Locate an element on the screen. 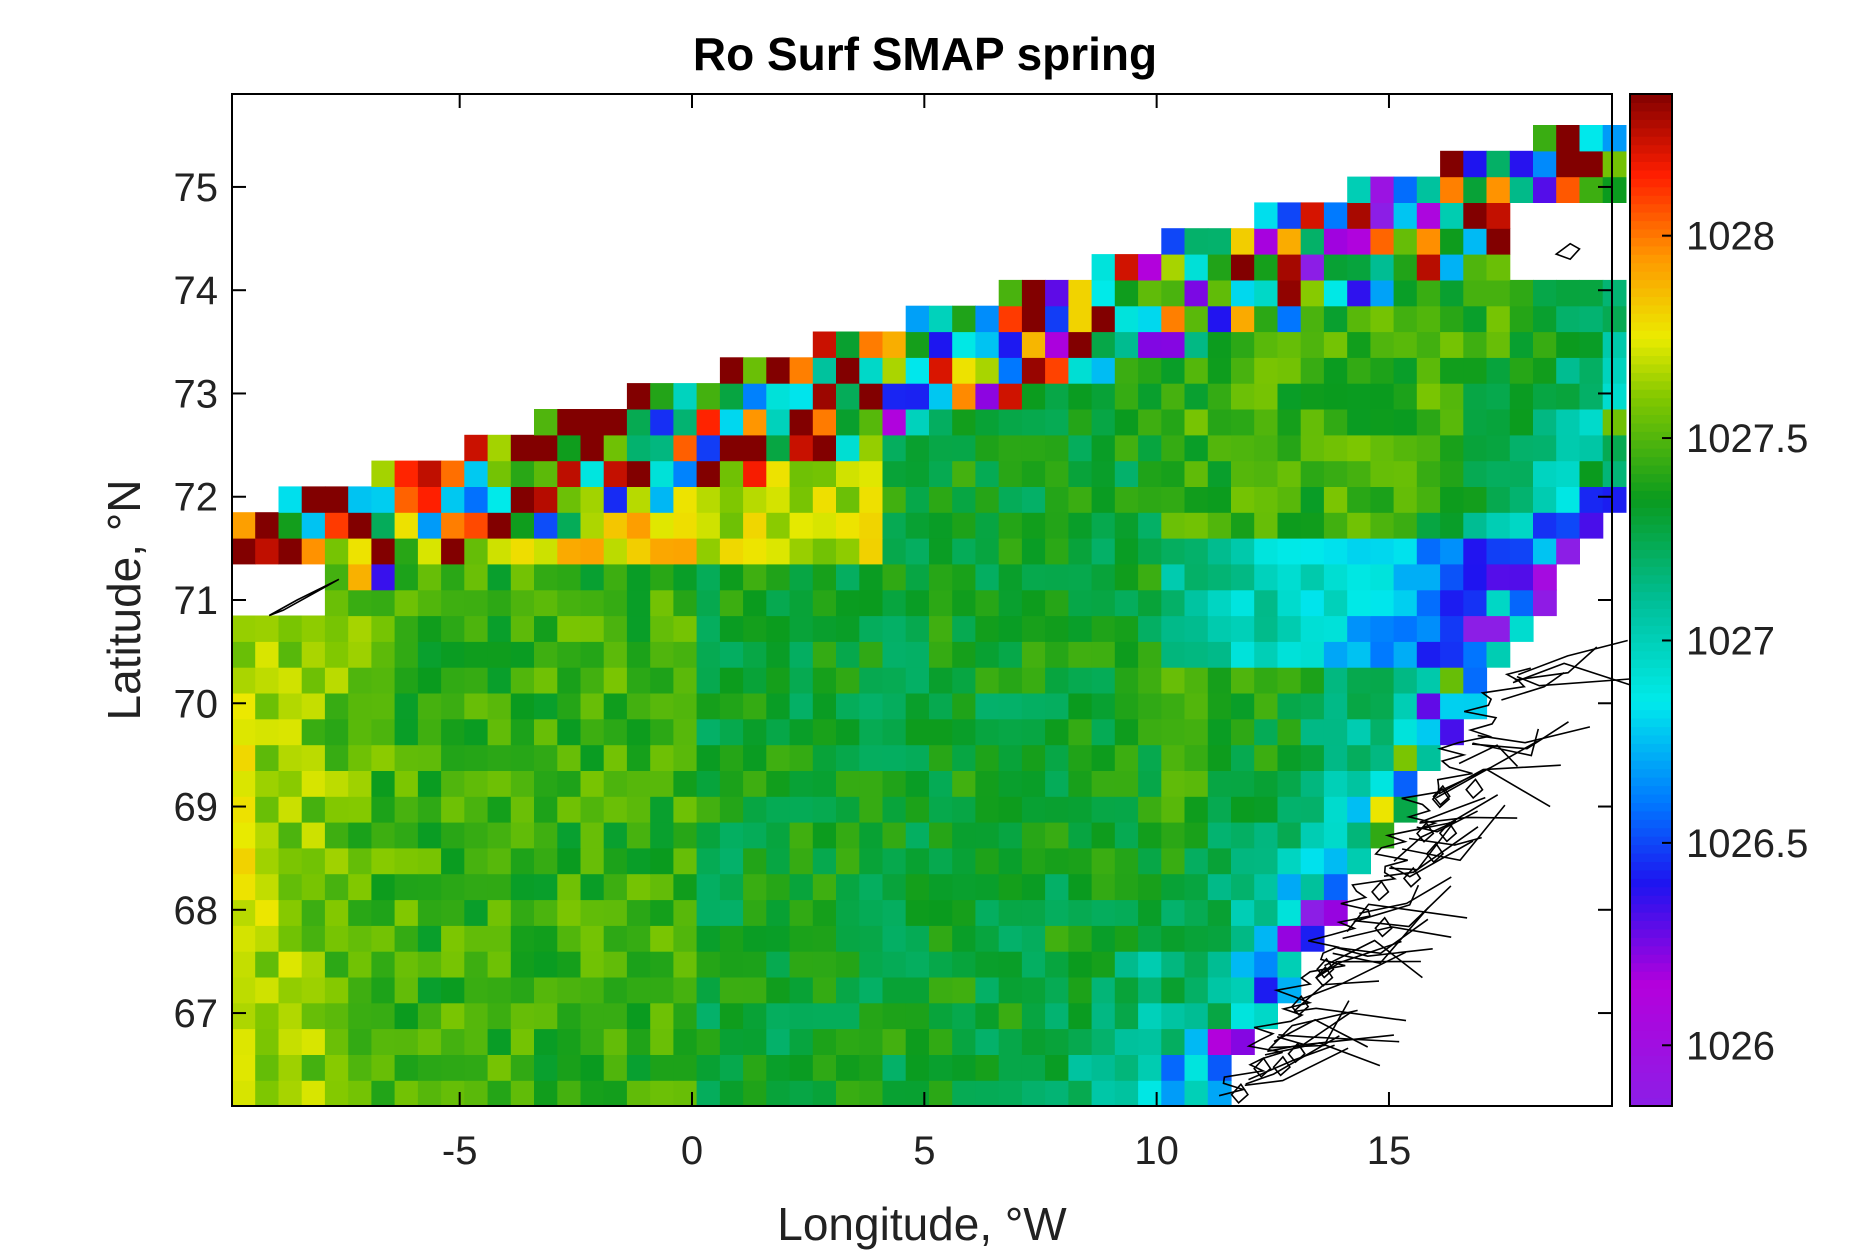  y-tick-label: 67 is located at coordinates (196, 1014).